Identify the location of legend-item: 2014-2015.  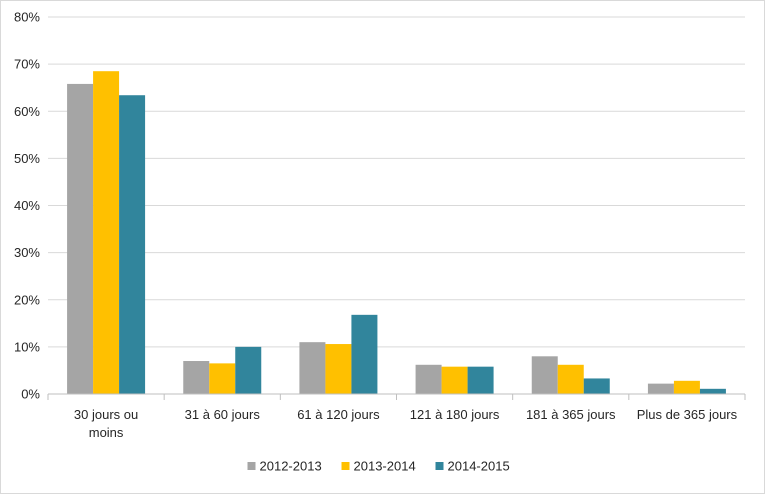
(472, 466).